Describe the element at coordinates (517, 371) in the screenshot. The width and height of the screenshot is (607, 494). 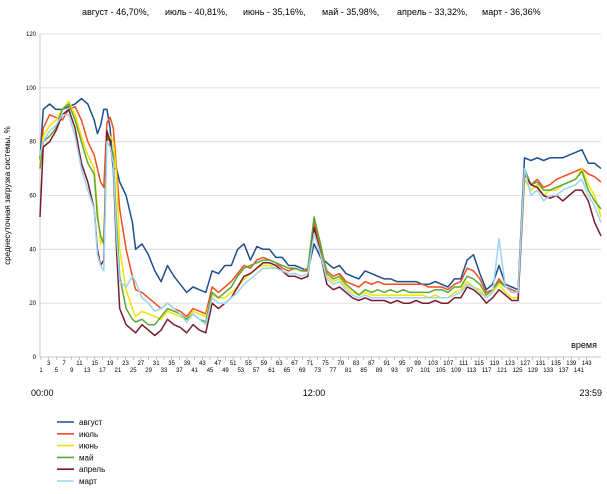
I see `x-tick-label-bottom: 125` at that location.